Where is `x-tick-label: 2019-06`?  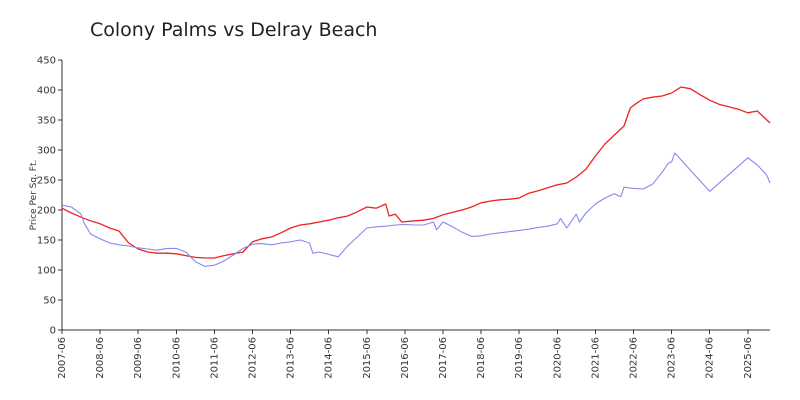
x-tick-label: 2019-06 is located at coordinates (519, 358).